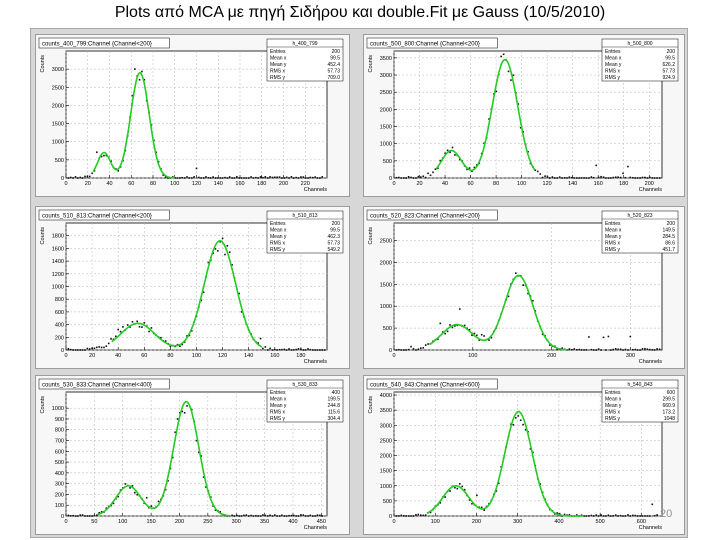 Image resolution: width=720 pixels, height=540 pixels. Describe the element at coordinates (386, 128) in the screenshot. I see `y-tick-label: 1500` at that location.